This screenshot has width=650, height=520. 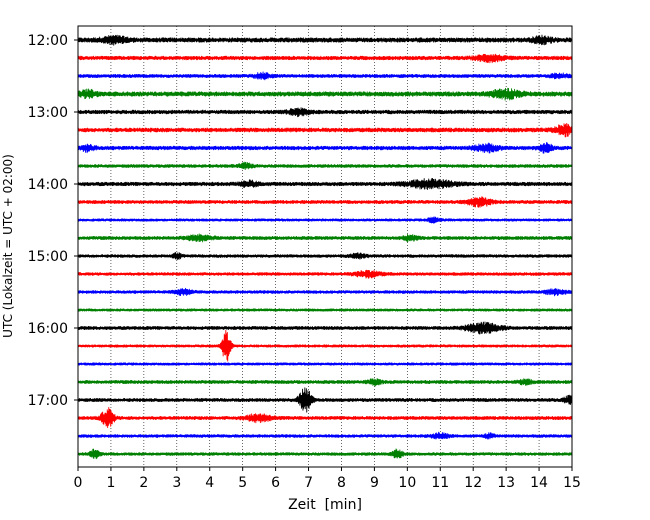 I want to click on y-tick-label: 13:00, so click(x=48, y=113).